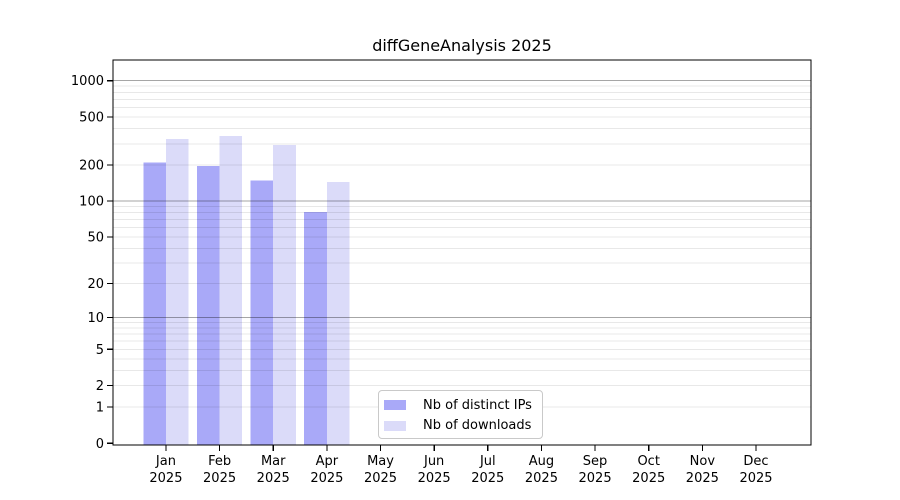 The image size is (900, 500). I want to click on x-tick-label-month: Aug, so click(541, 461).